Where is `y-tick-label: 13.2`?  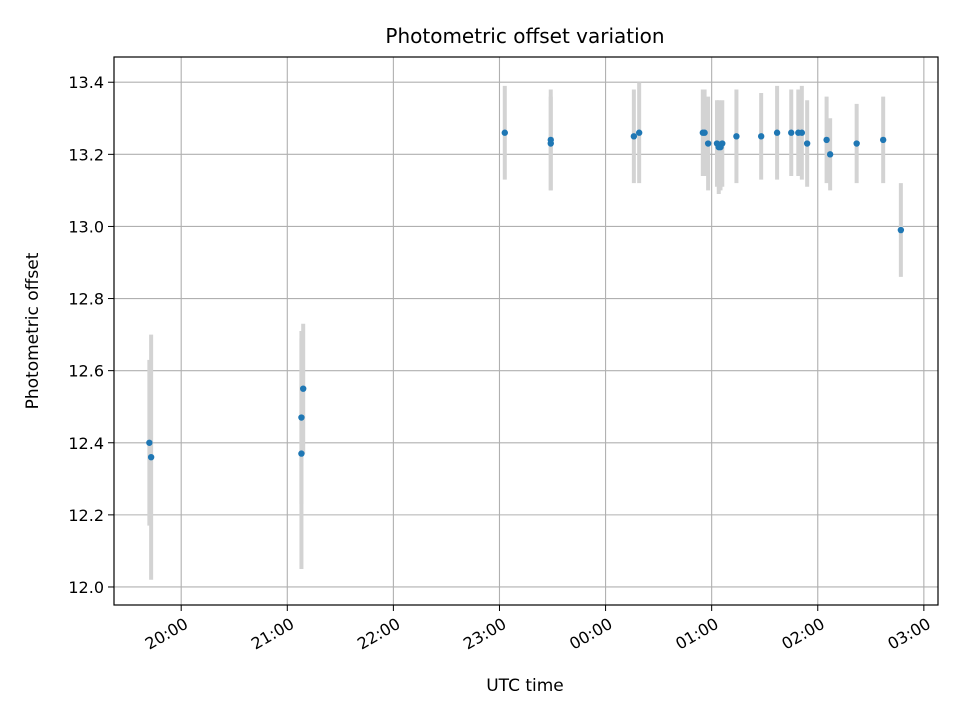
y-tick-label: 13.2 is located at coordinates (86, 154).